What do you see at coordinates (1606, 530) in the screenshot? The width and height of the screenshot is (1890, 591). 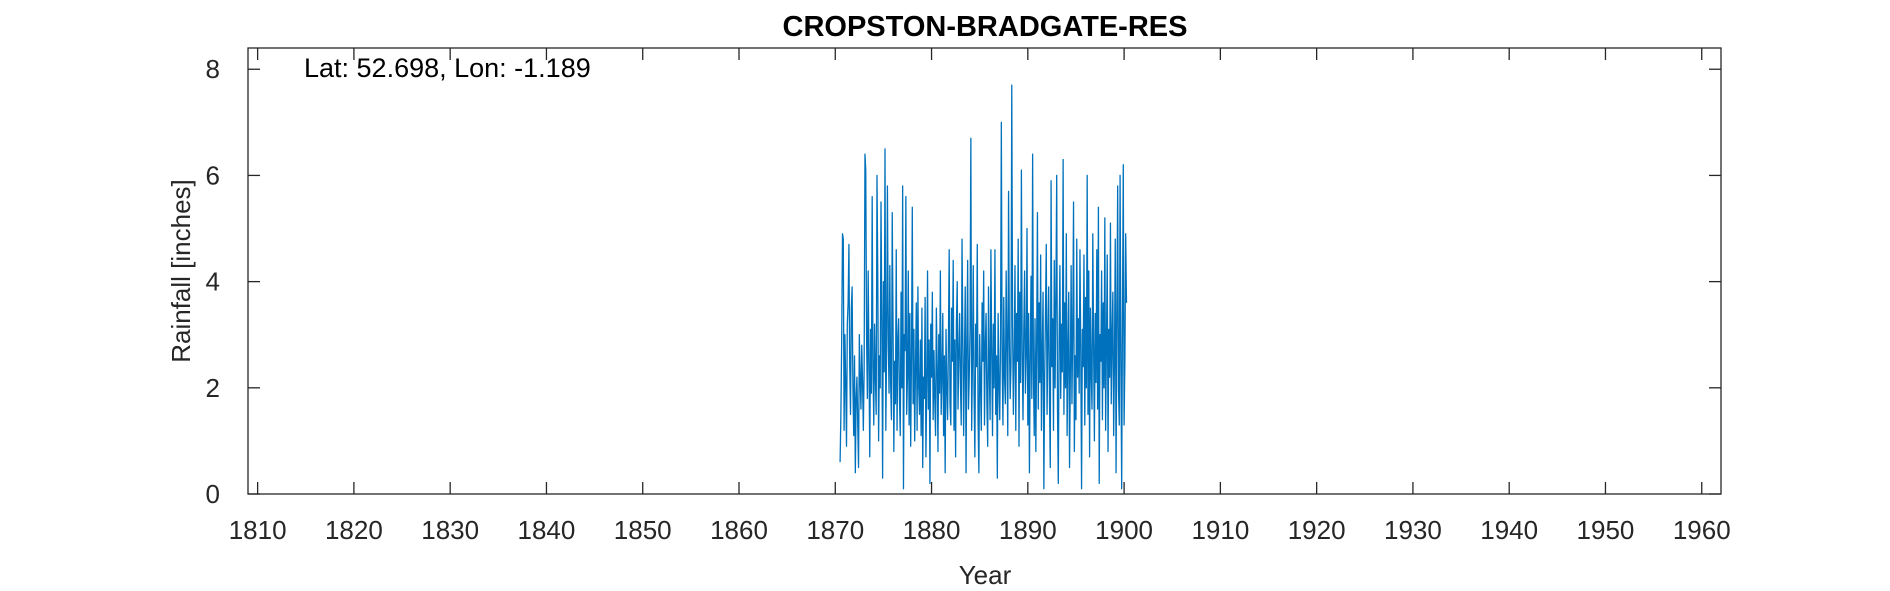 I see `x-tick-label: 1950` at bounding box center [1606, 530].